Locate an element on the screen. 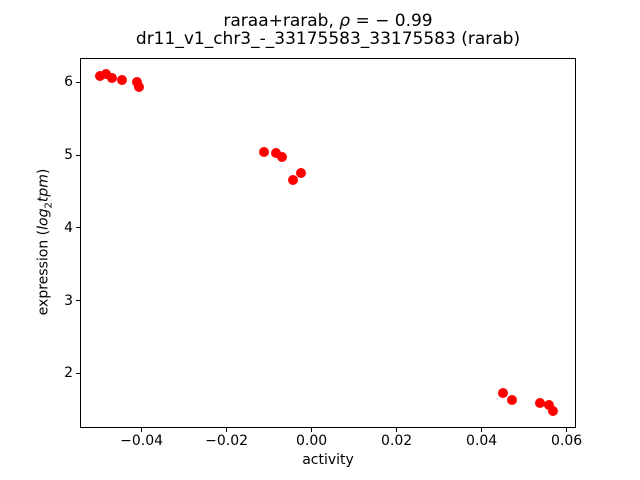 The image size is (640, 480). y-tick-label: 5 is located at coordinates (68, 155).